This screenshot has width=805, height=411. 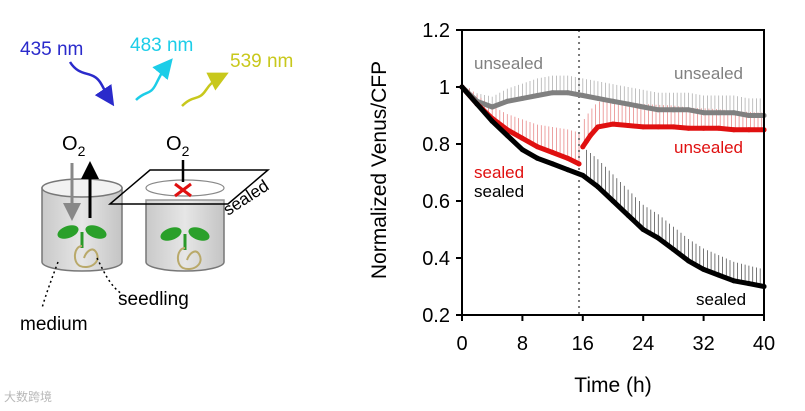 What do you see at coordinates (205, 89) in the screenshot?
I see `light-arrow-539-icon` at bounding box center [205, 89].